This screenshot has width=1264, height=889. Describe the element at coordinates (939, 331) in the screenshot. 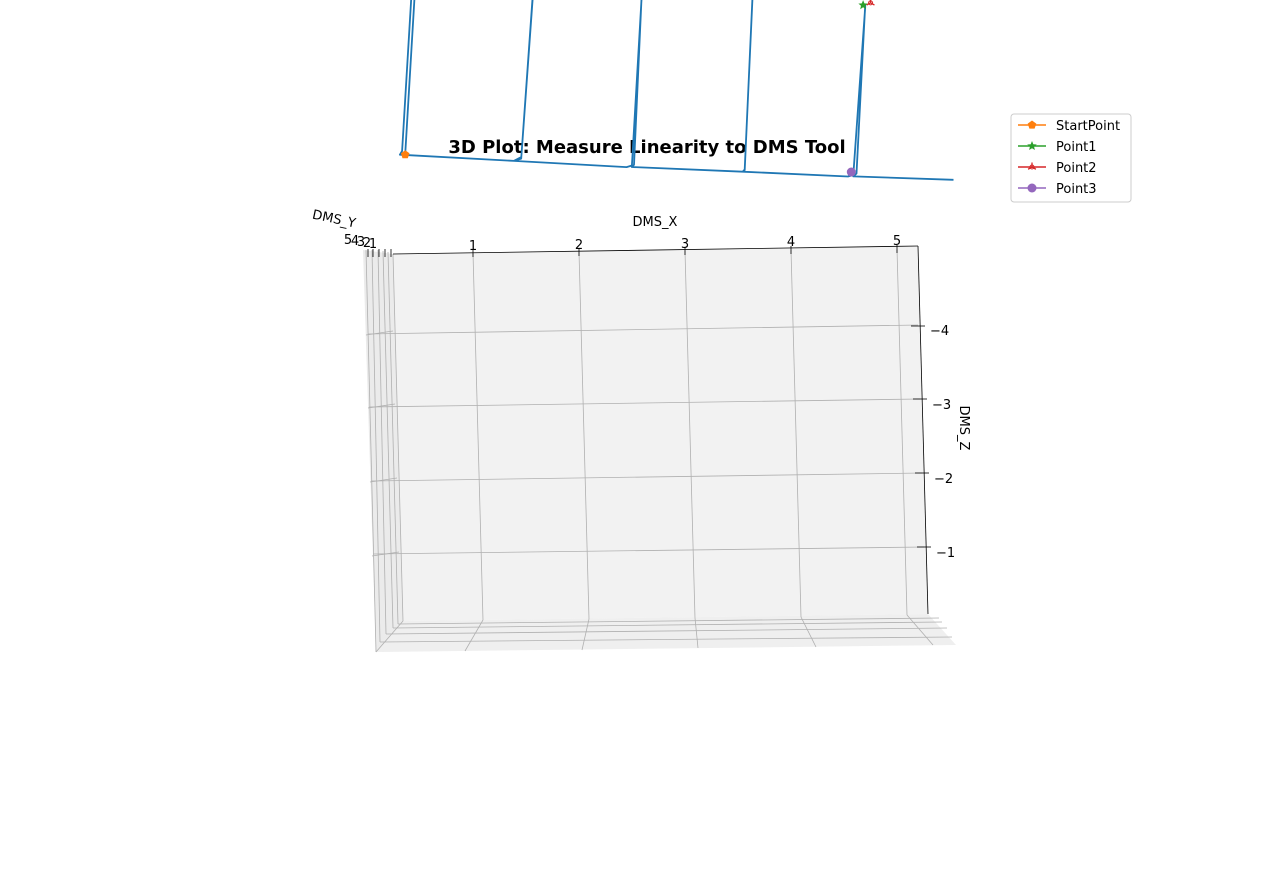

I see `z-tick-label: −4` at that location.